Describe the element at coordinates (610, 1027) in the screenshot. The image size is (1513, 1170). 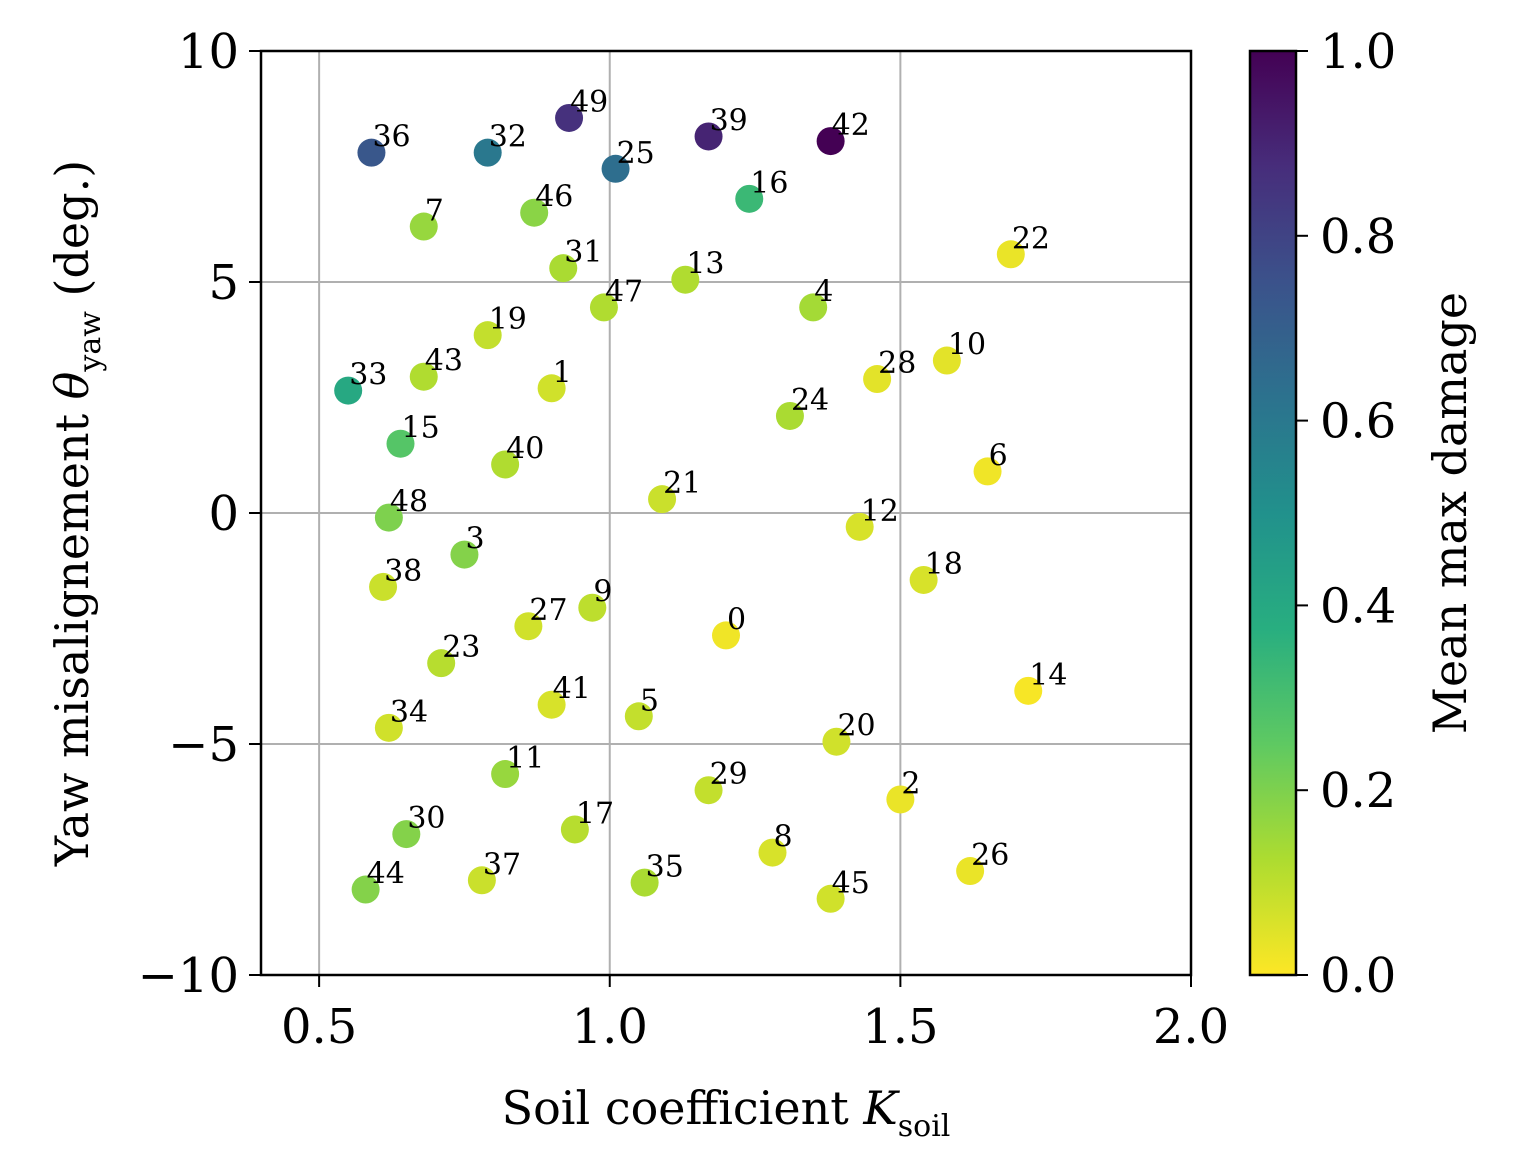
I see `x-tick-label: 1.0` at that location.